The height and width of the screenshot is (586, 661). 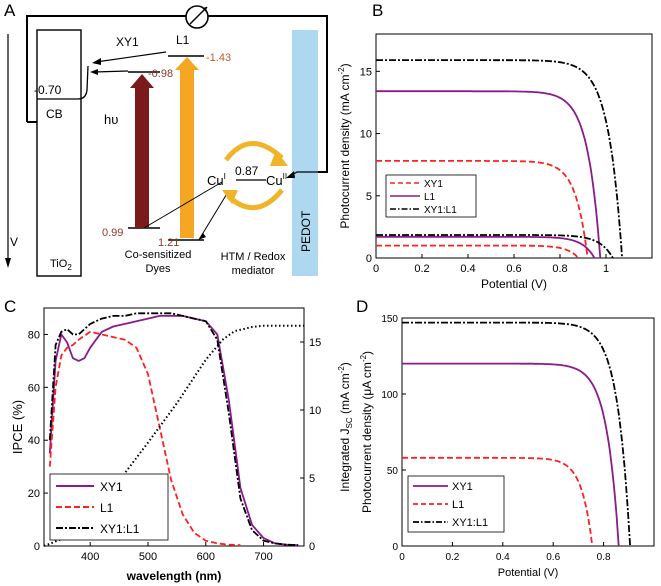 I want to click on xy1-injection-arrow, so click(x=111, y=71).